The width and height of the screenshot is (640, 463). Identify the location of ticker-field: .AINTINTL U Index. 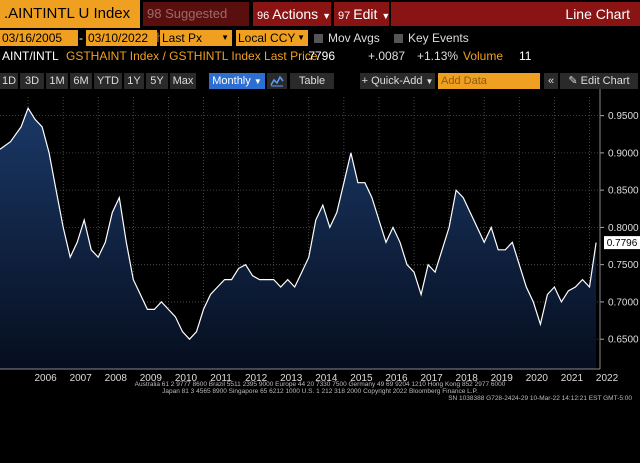
(70, 14).